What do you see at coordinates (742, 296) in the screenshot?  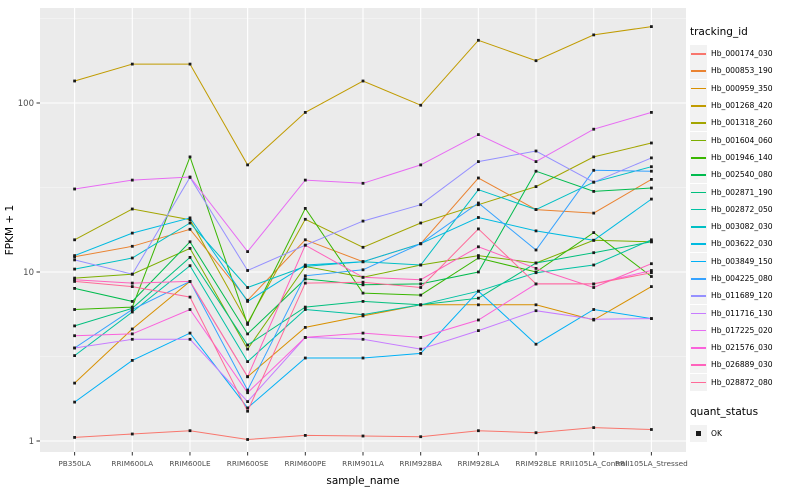 I see `legend-item-label: Hb_011689_120` at bounding box center [742, 296].